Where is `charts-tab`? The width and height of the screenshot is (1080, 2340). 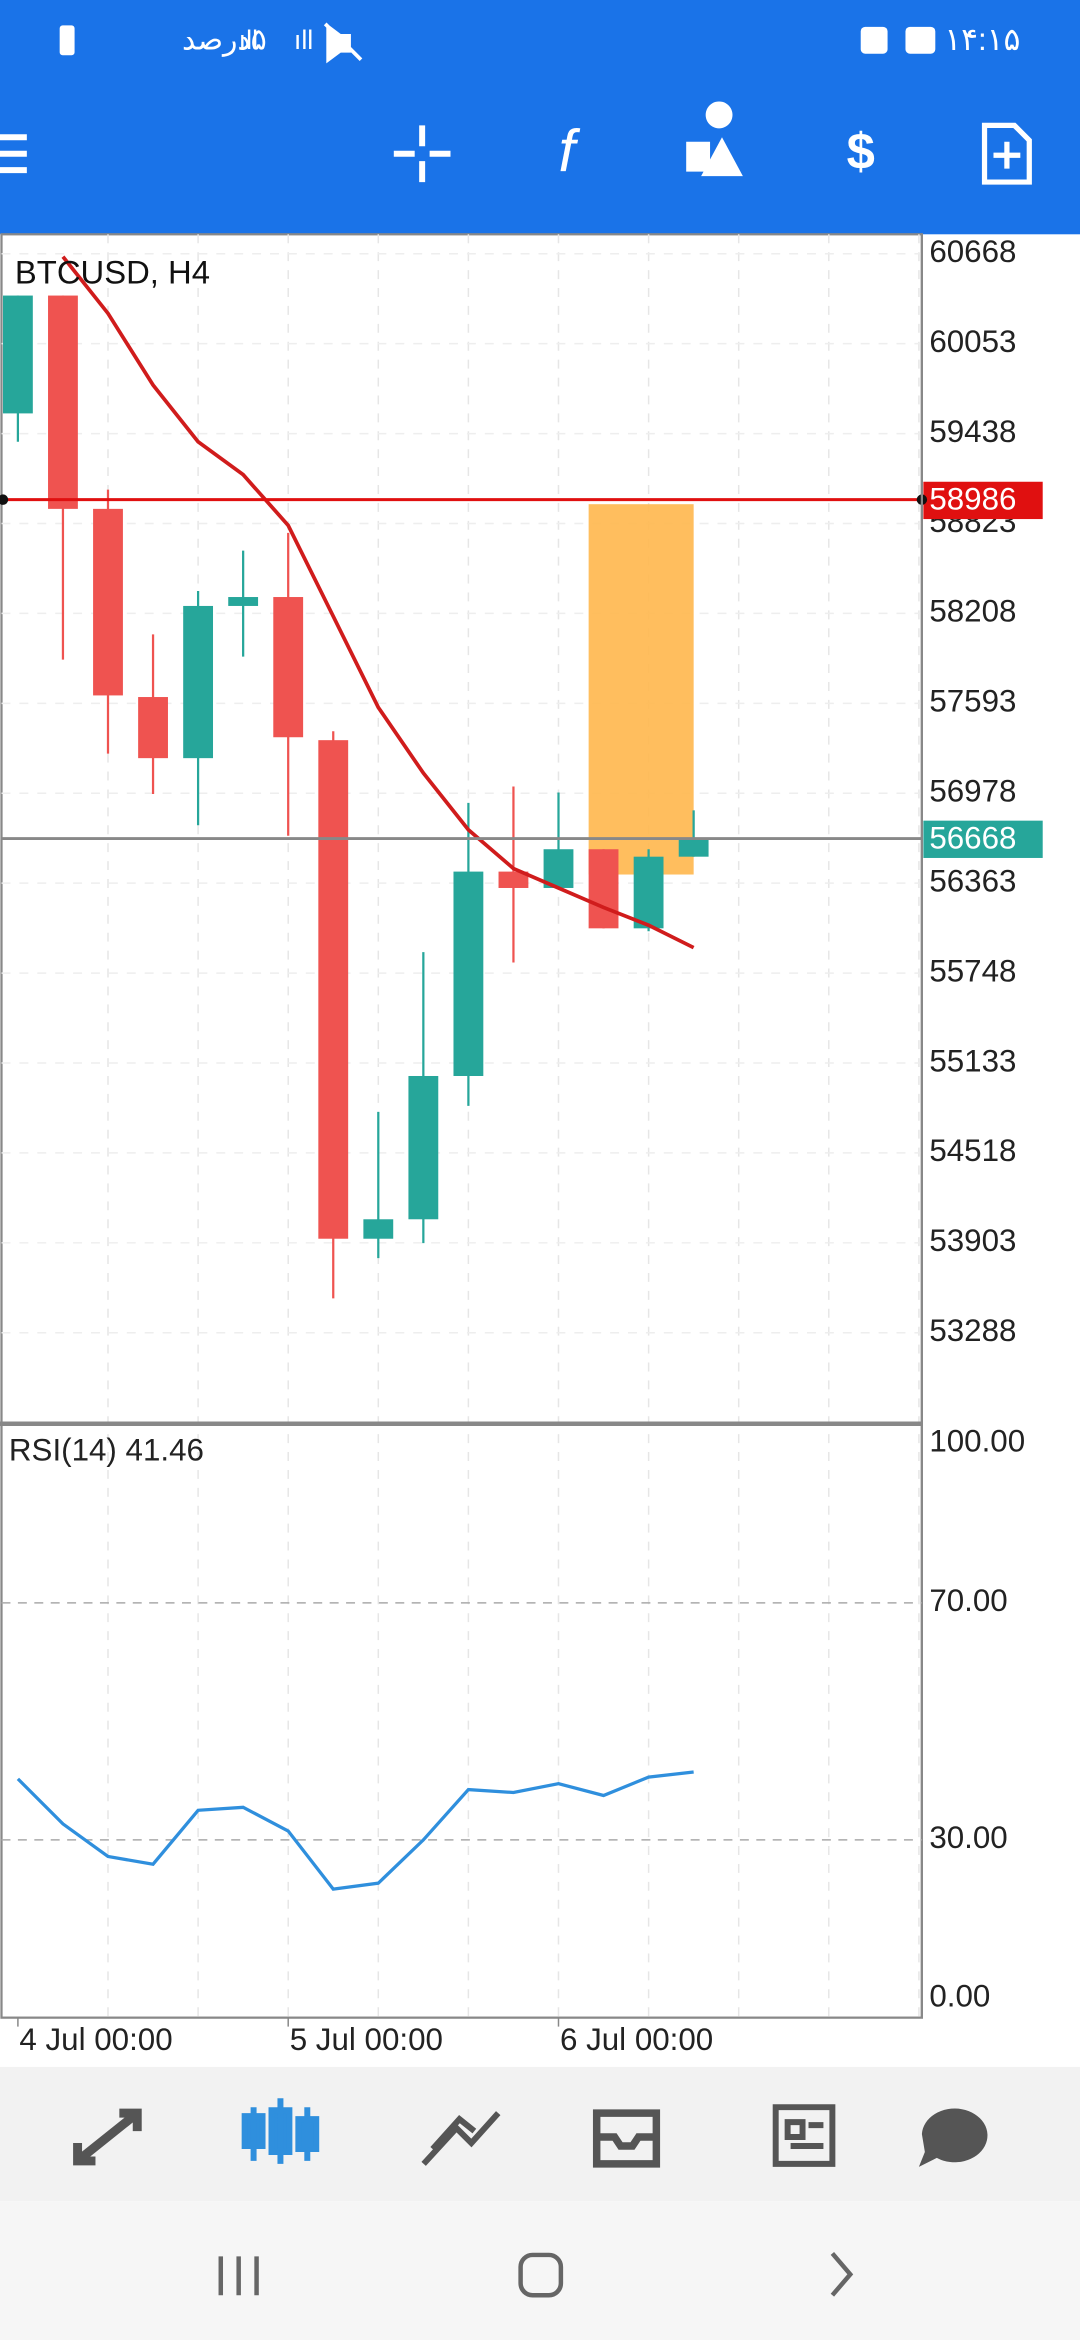 charts-tab is located at coordinates (280, 2131).